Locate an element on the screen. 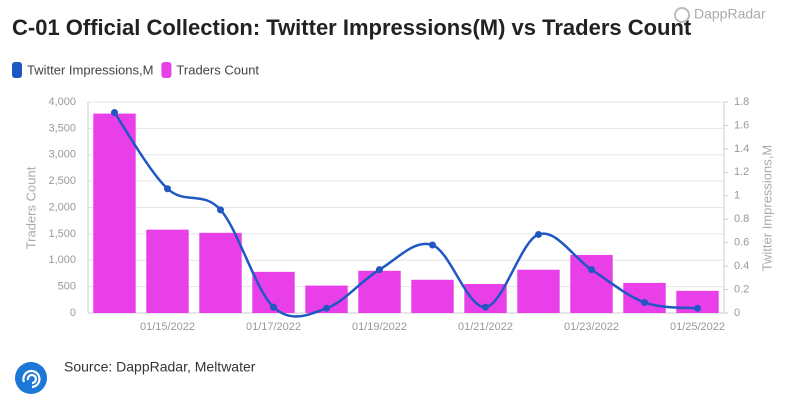 The width and height of the screenshot is (792, 411). y2-tick-label: 1 is located at coordinates (737, 196).